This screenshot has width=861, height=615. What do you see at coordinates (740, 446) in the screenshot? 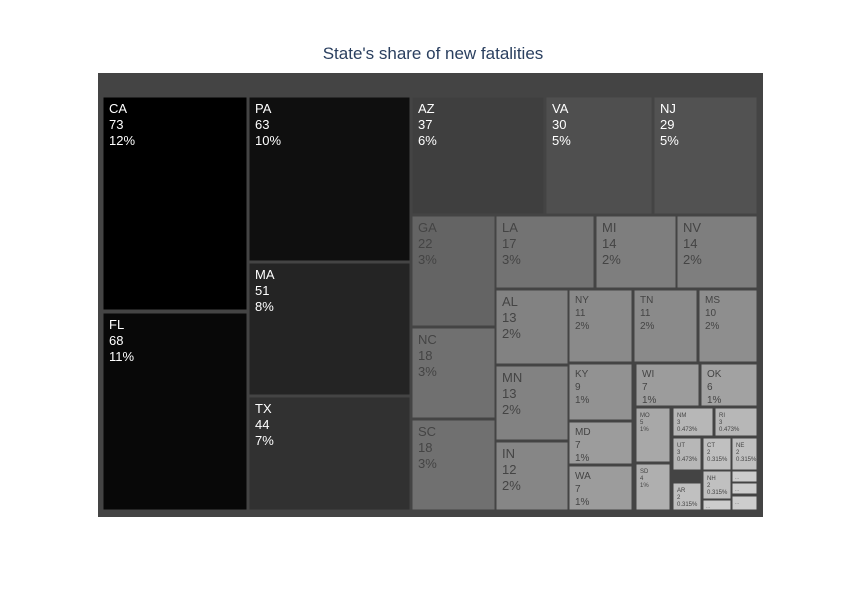
I see `tile-label: NE` at bounding box center [740, 446].